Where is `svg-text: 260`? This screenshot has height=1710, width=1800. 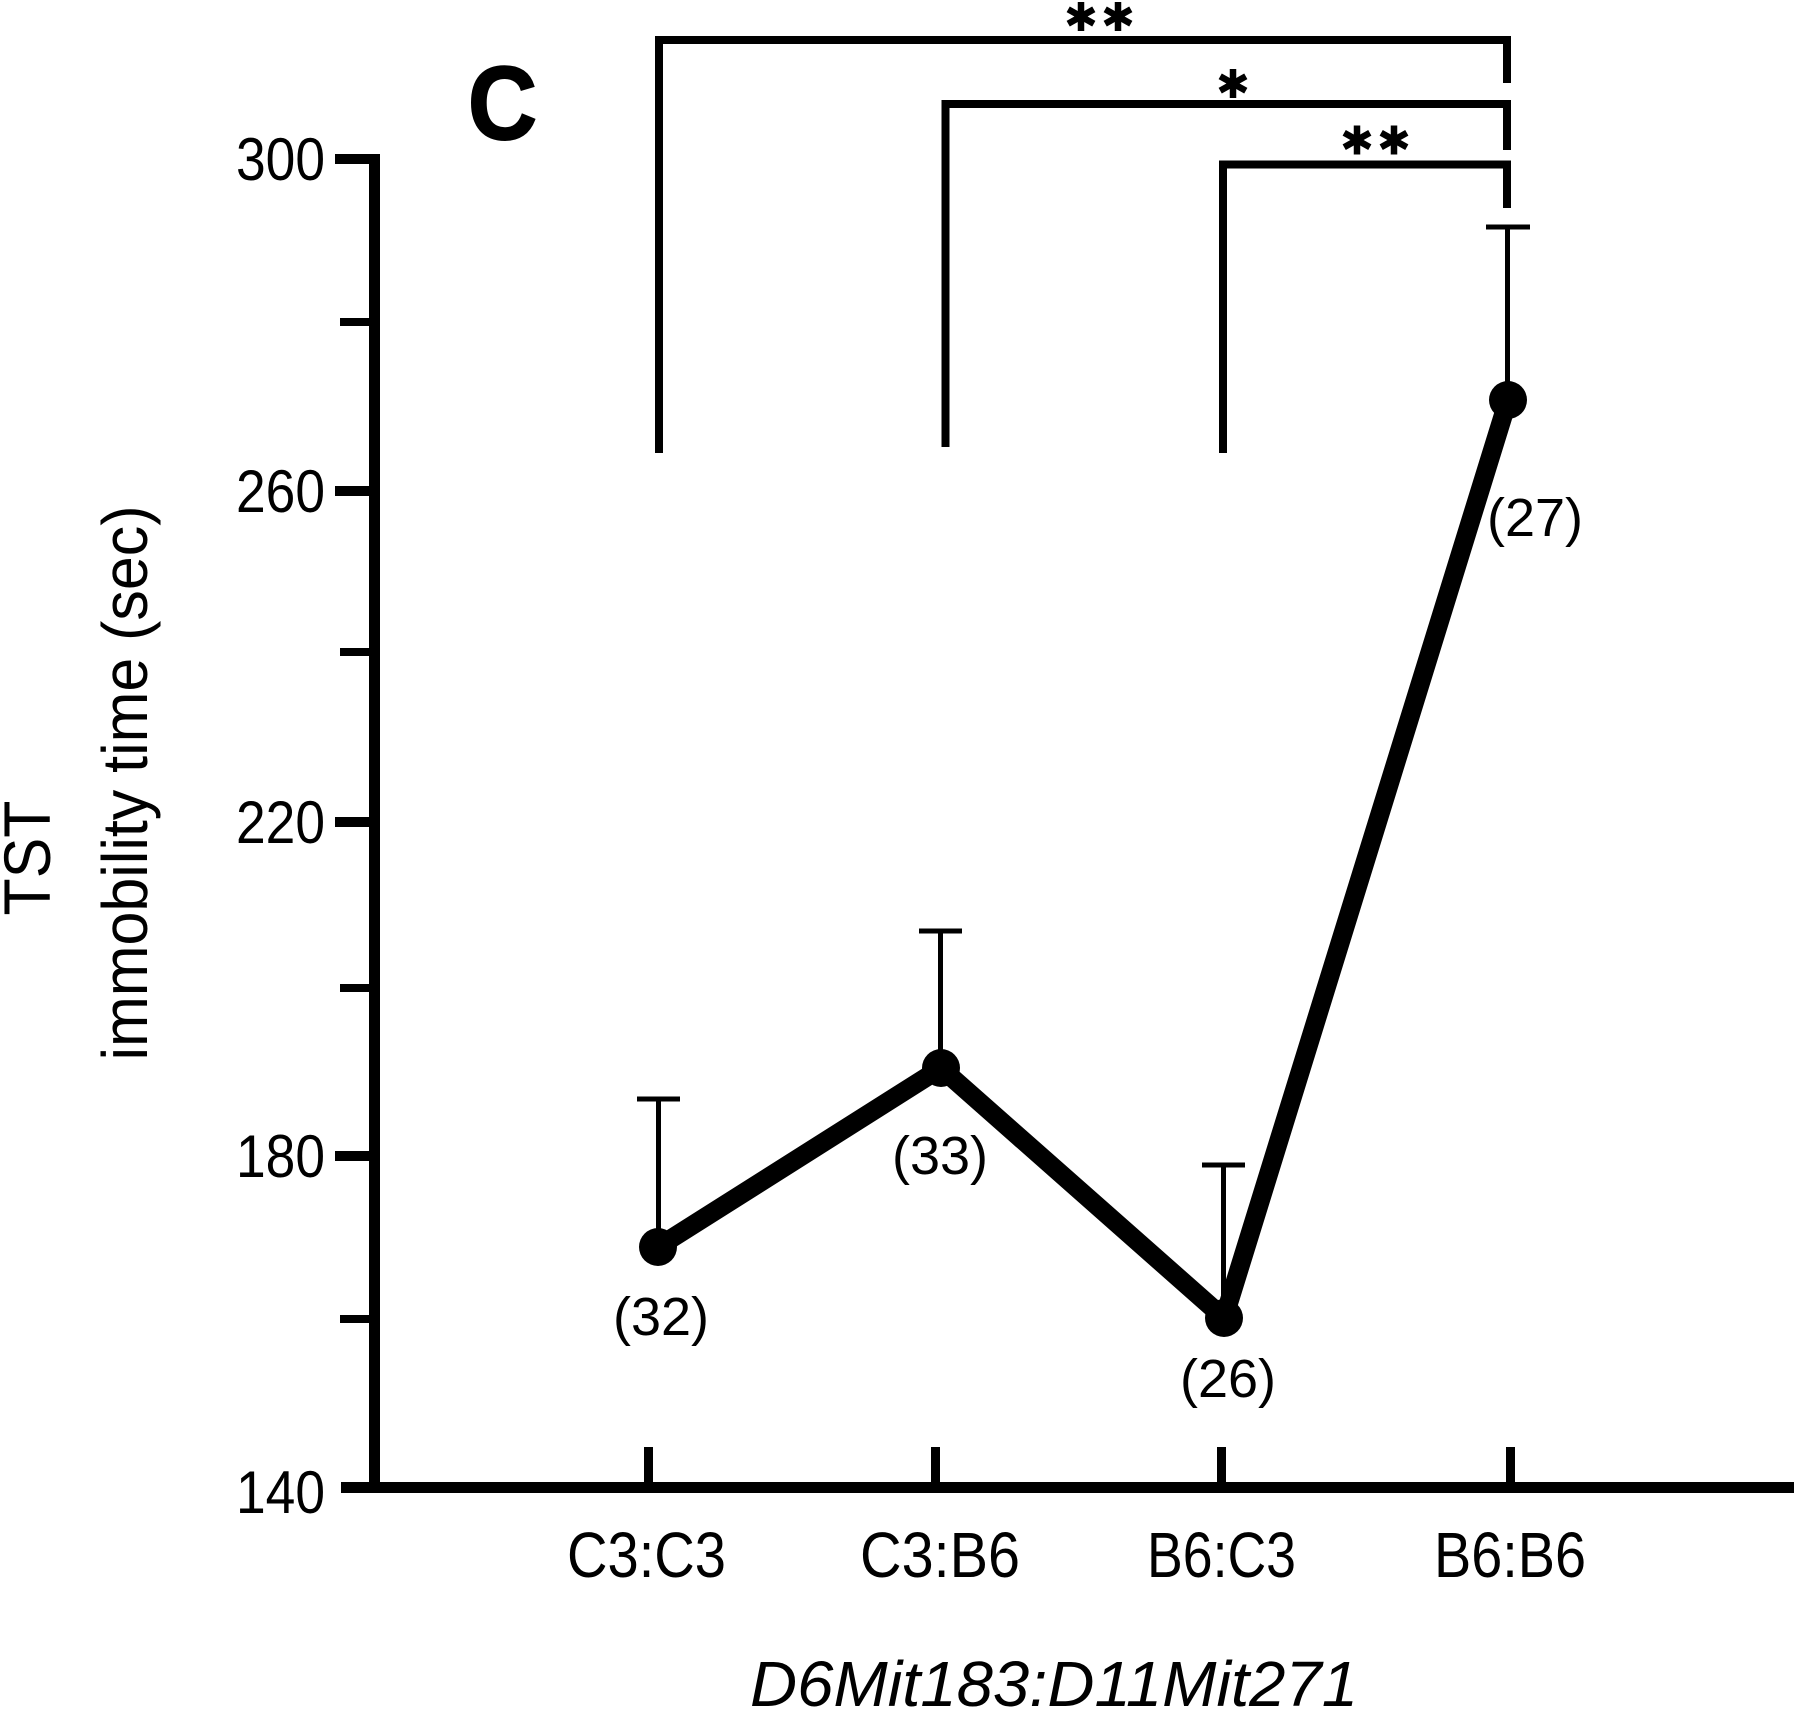
svg-text: 260 is located at coordinates (280, 491).